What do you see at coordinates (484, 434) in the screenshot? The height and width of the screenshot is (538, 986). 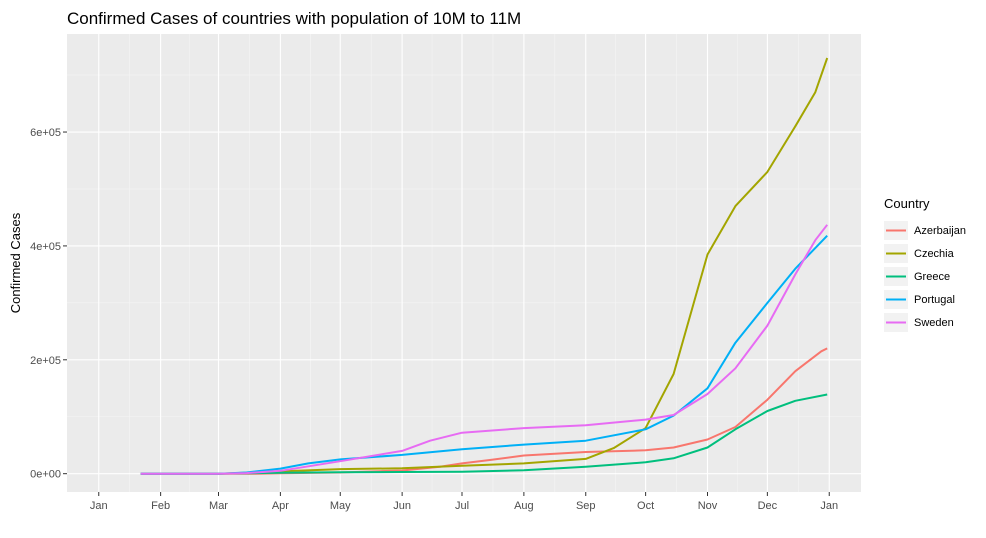 I see `series-line-greece` at bounding box center [484, 434].